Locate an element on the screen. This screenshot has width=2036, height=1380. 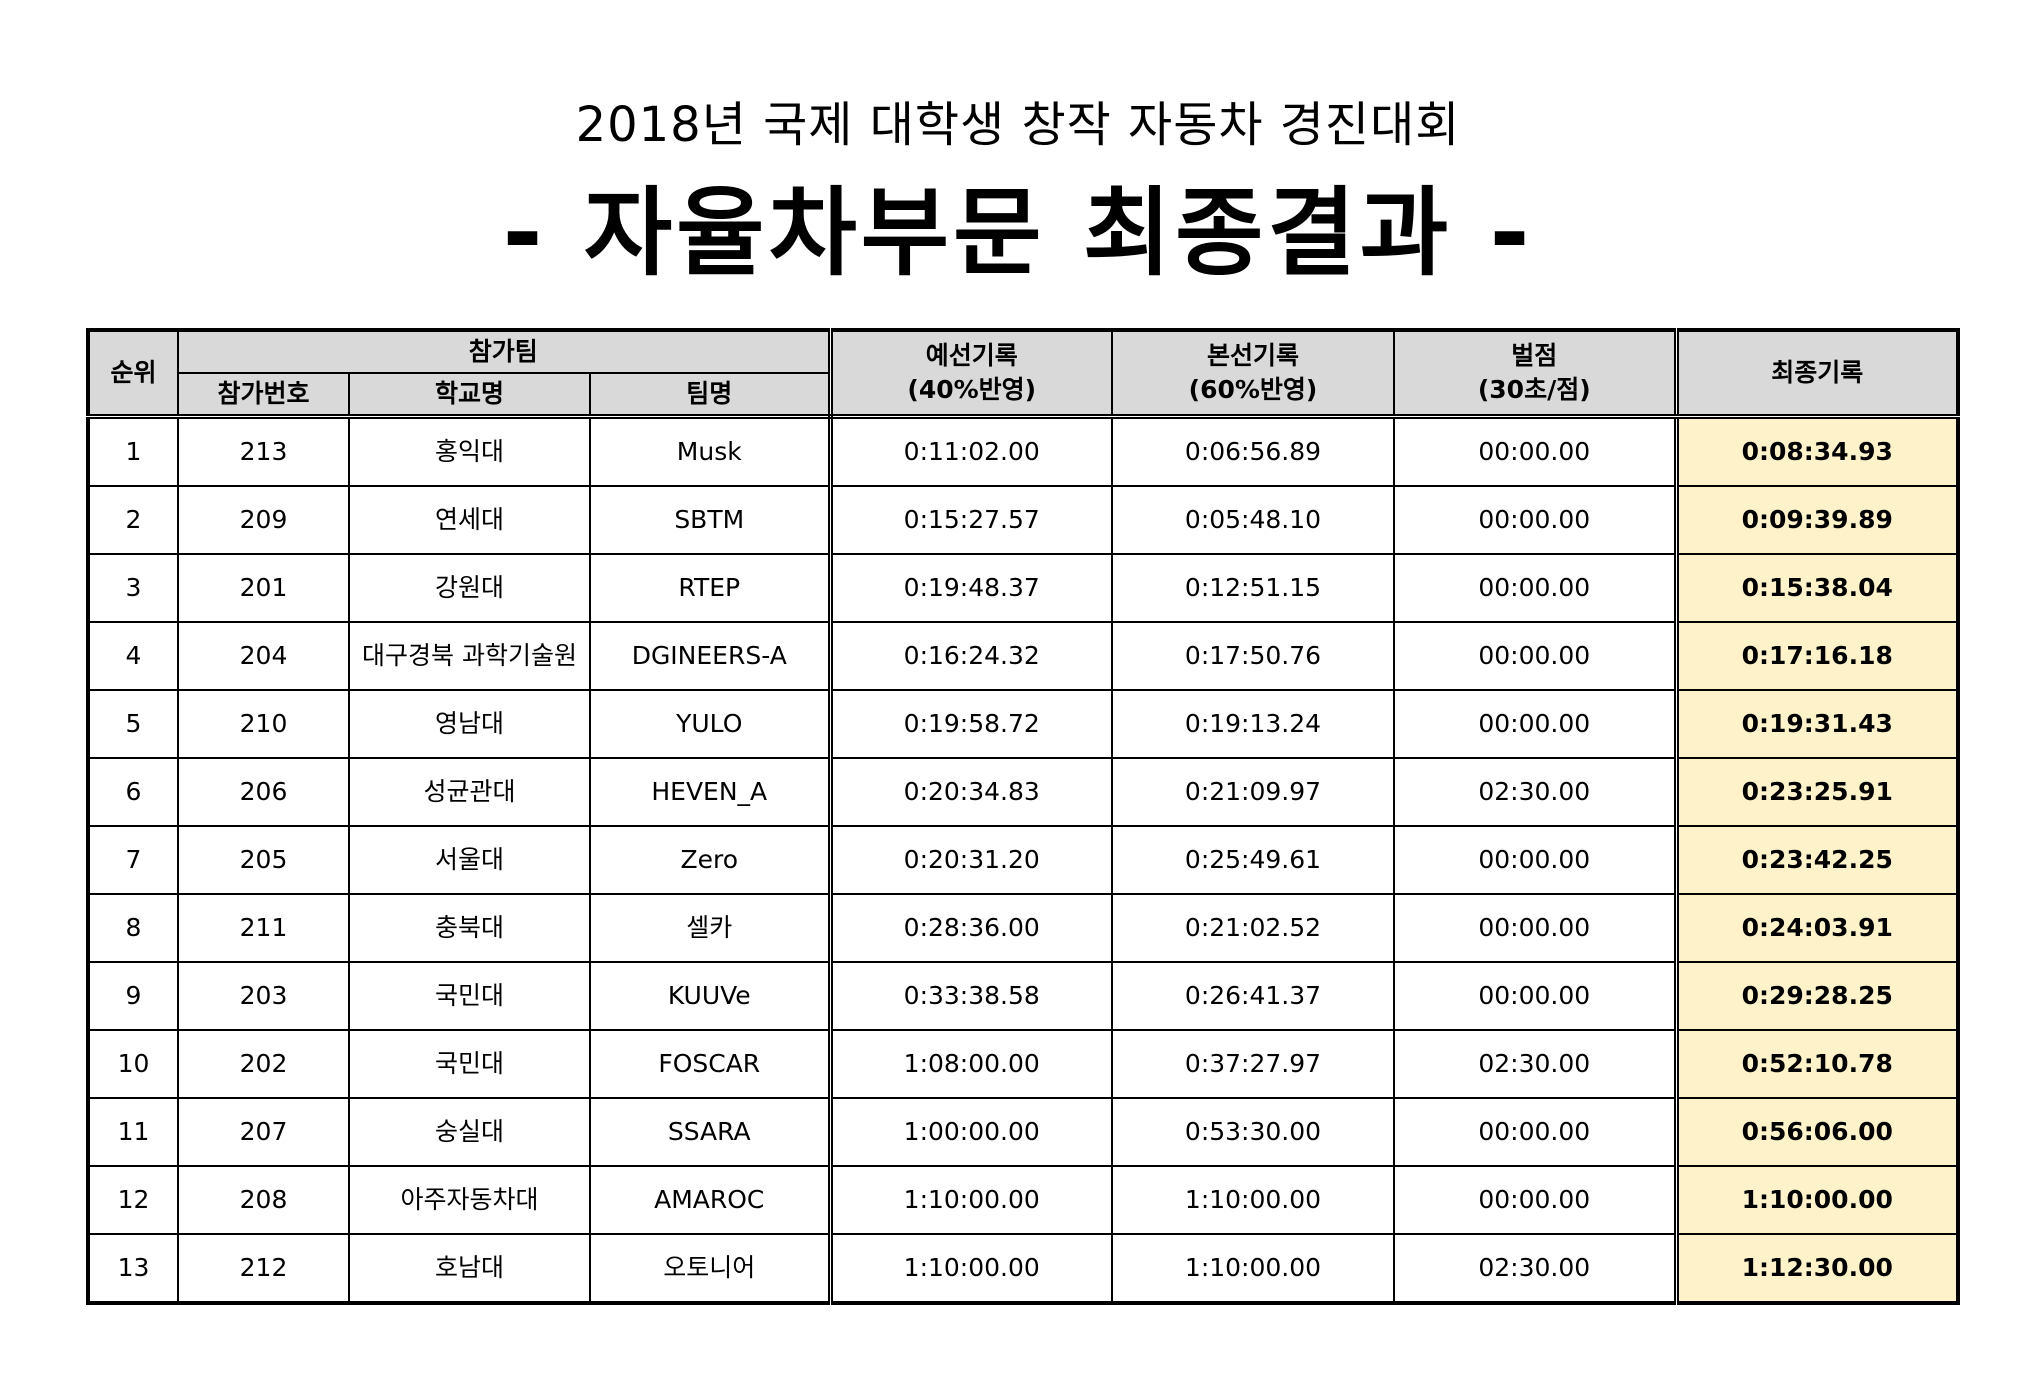
rank-cell: 9 is located at coordinates (133, 996).